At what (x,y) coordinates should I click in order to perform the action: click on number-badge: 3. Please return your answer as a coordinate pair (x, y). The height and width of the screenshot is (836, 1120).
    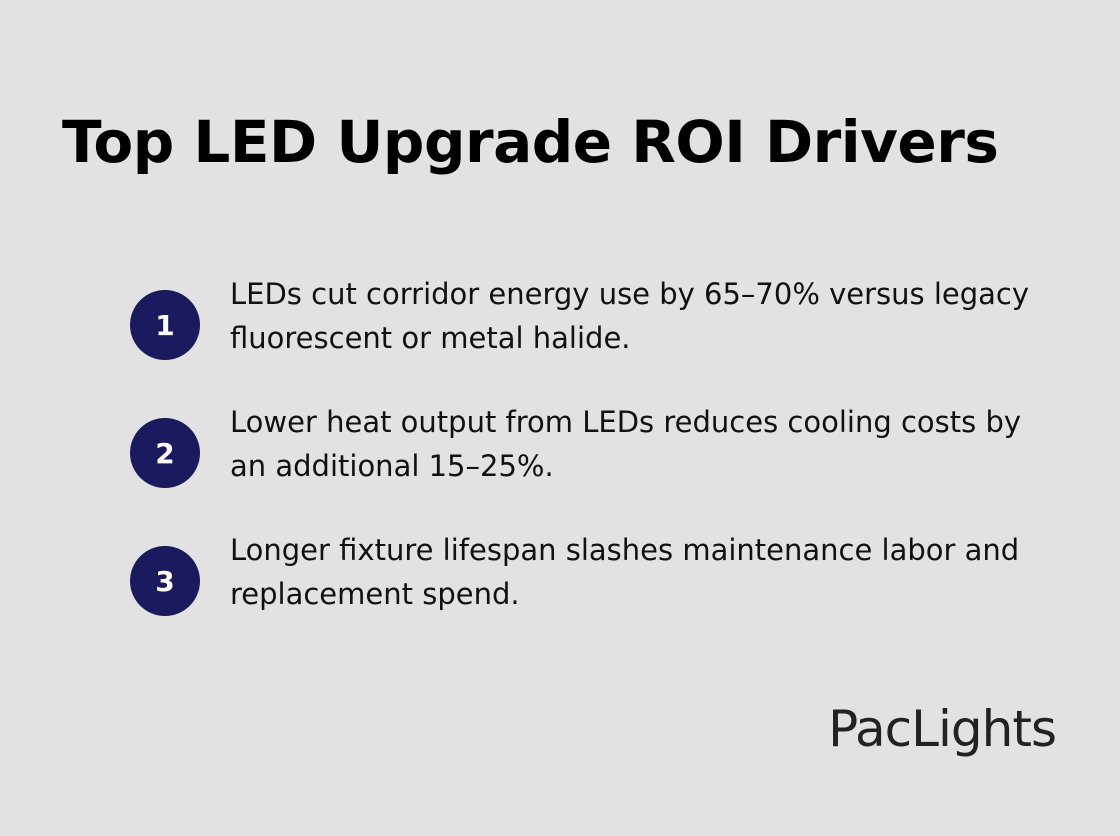
    Looking at the image, I should click on (165, 581).